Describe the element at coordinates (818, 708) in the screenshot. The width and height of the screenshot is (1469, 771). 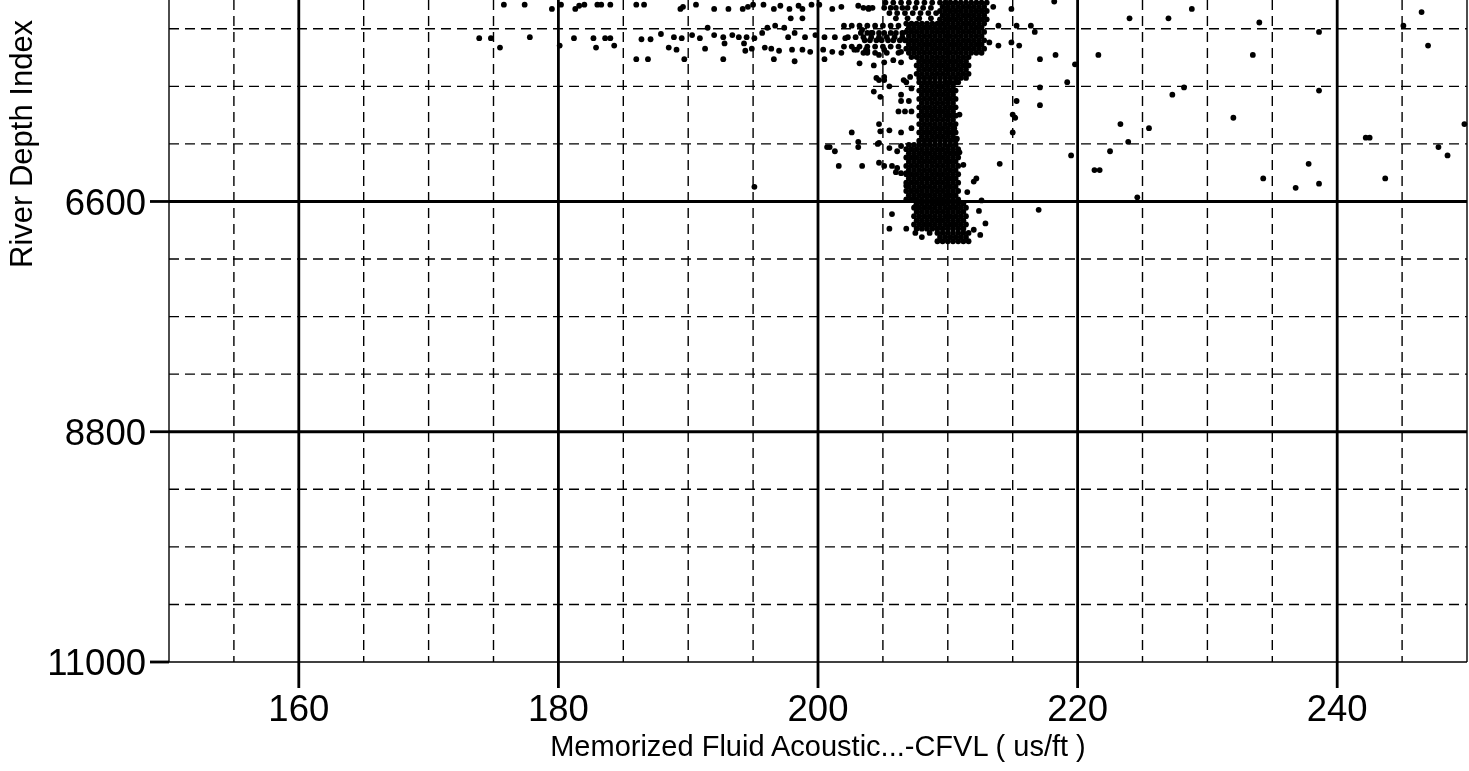
I see `x-tick-label: 200` at that location.